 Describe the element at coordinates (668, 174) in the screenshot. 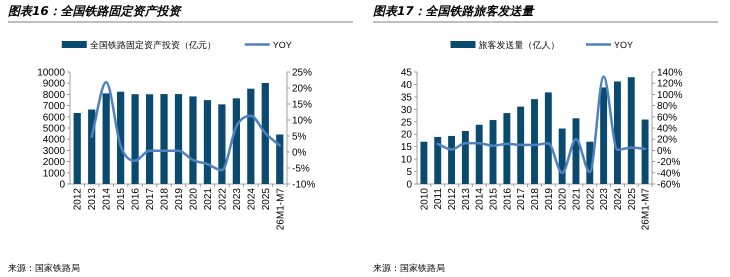

I see `y2-tick-label: -40%` at that location.